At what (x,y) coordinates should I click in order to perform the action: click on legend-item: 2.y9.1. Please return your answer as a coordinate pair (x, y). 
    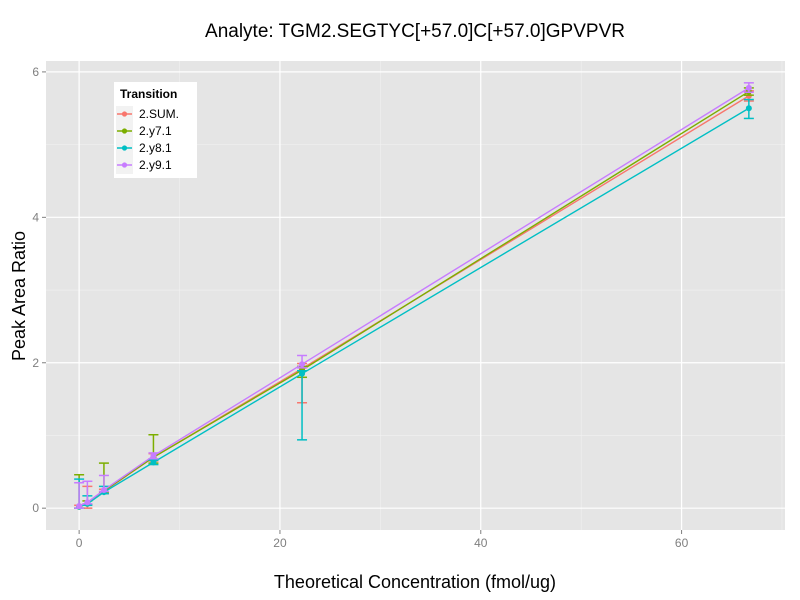
    Looking at the image, I should click on (144, 165).